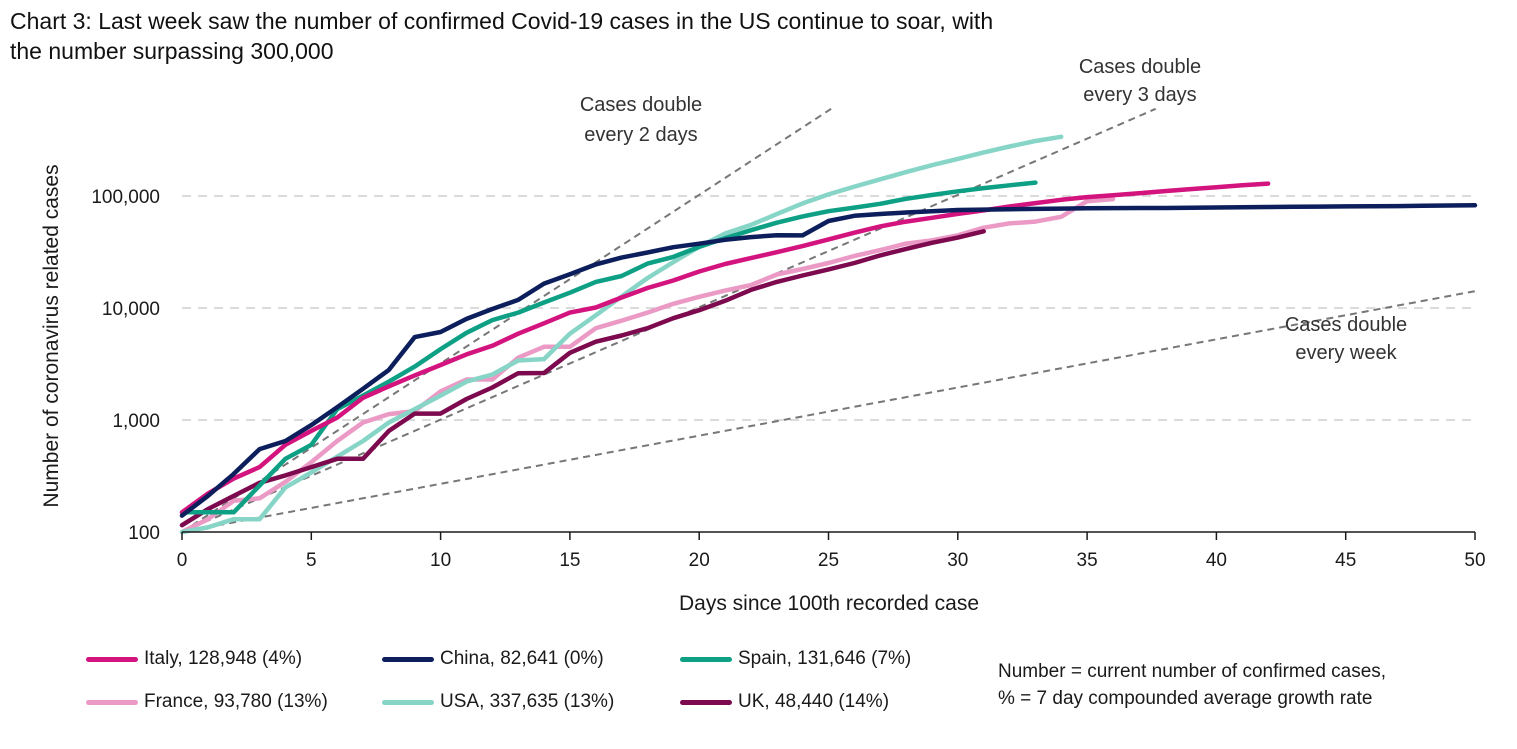  I want to click on x-tick-label: 45, so click(1345, 560).